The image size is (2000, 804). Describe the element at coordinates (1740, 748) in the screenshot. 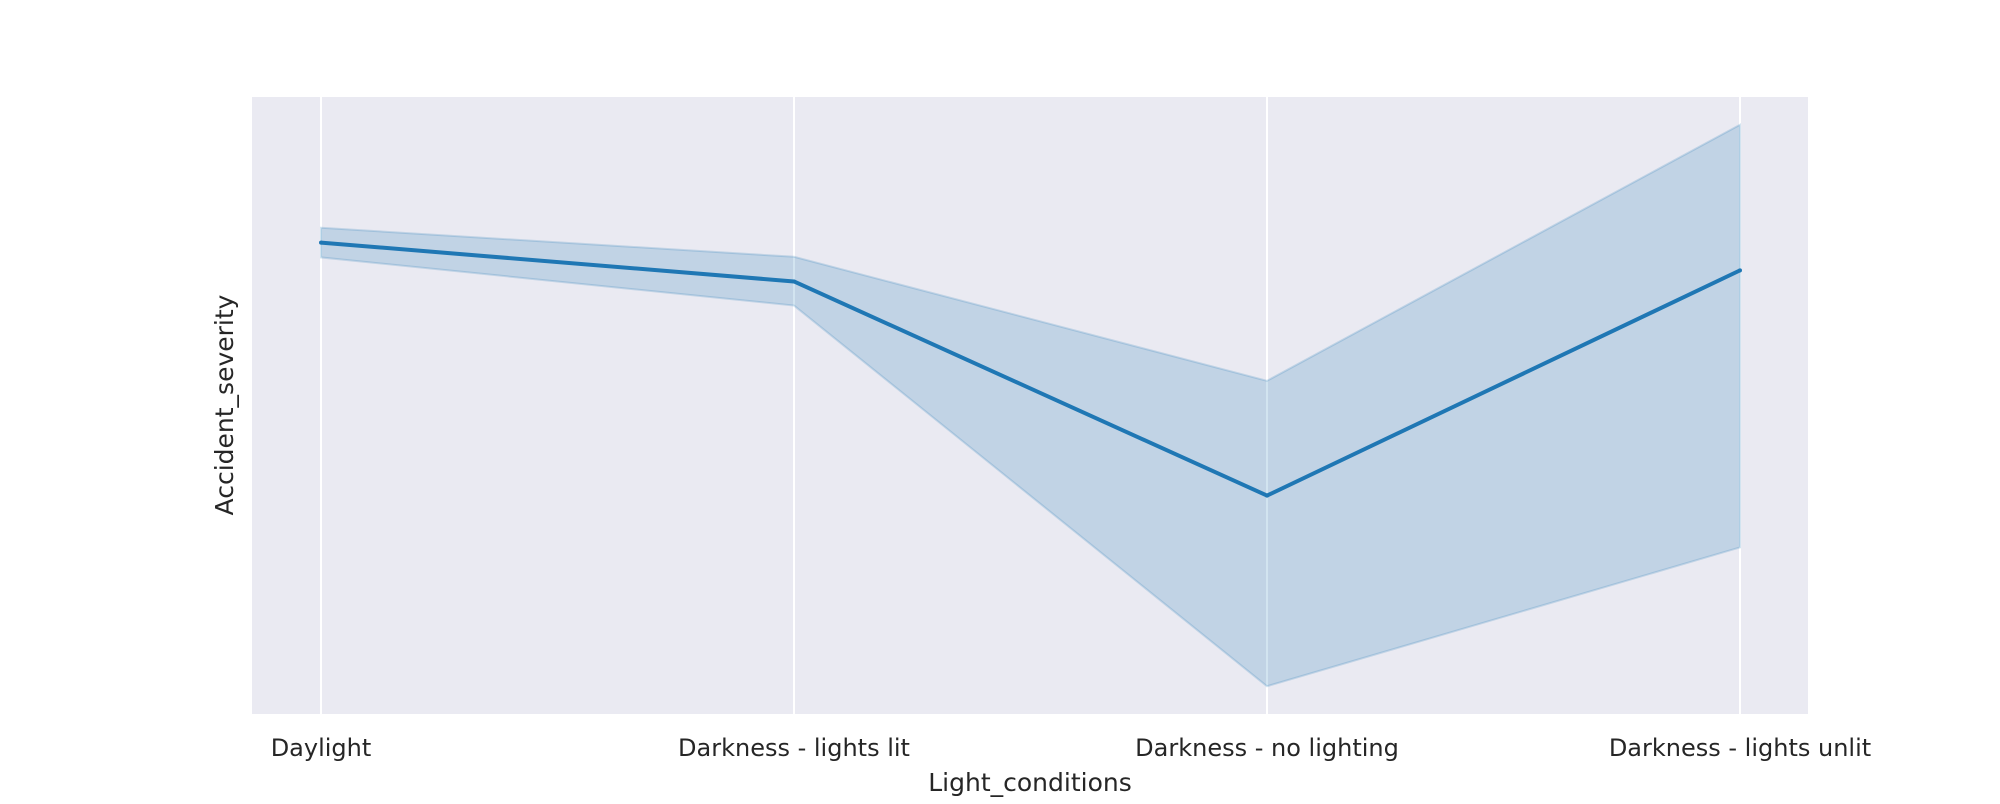

I see `x-tick-label: Darkness - lights unlit` at that location.